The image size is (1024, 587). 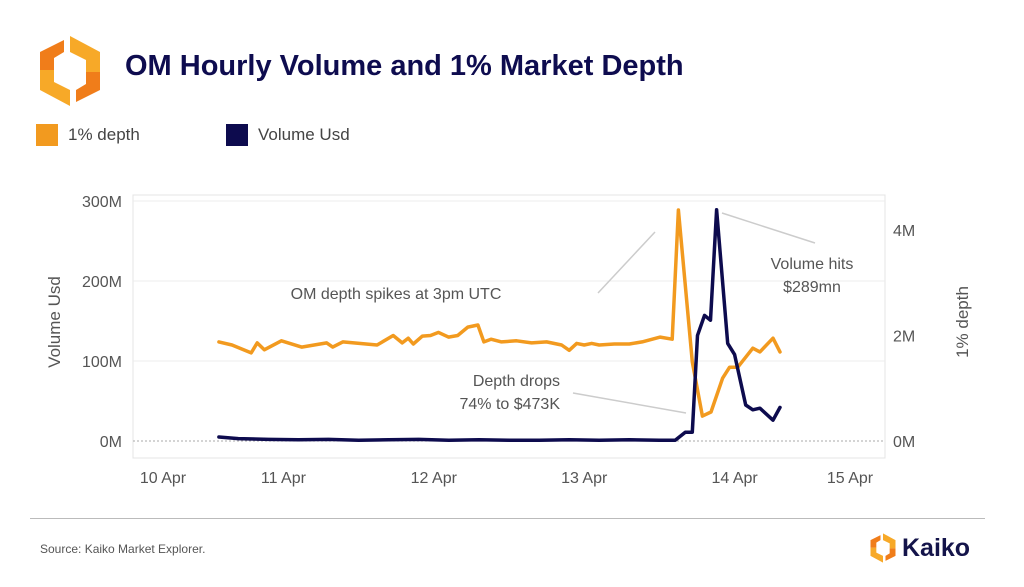 I want to click on legend-item-volume: Volume Usd, so click(x=288, y=135).